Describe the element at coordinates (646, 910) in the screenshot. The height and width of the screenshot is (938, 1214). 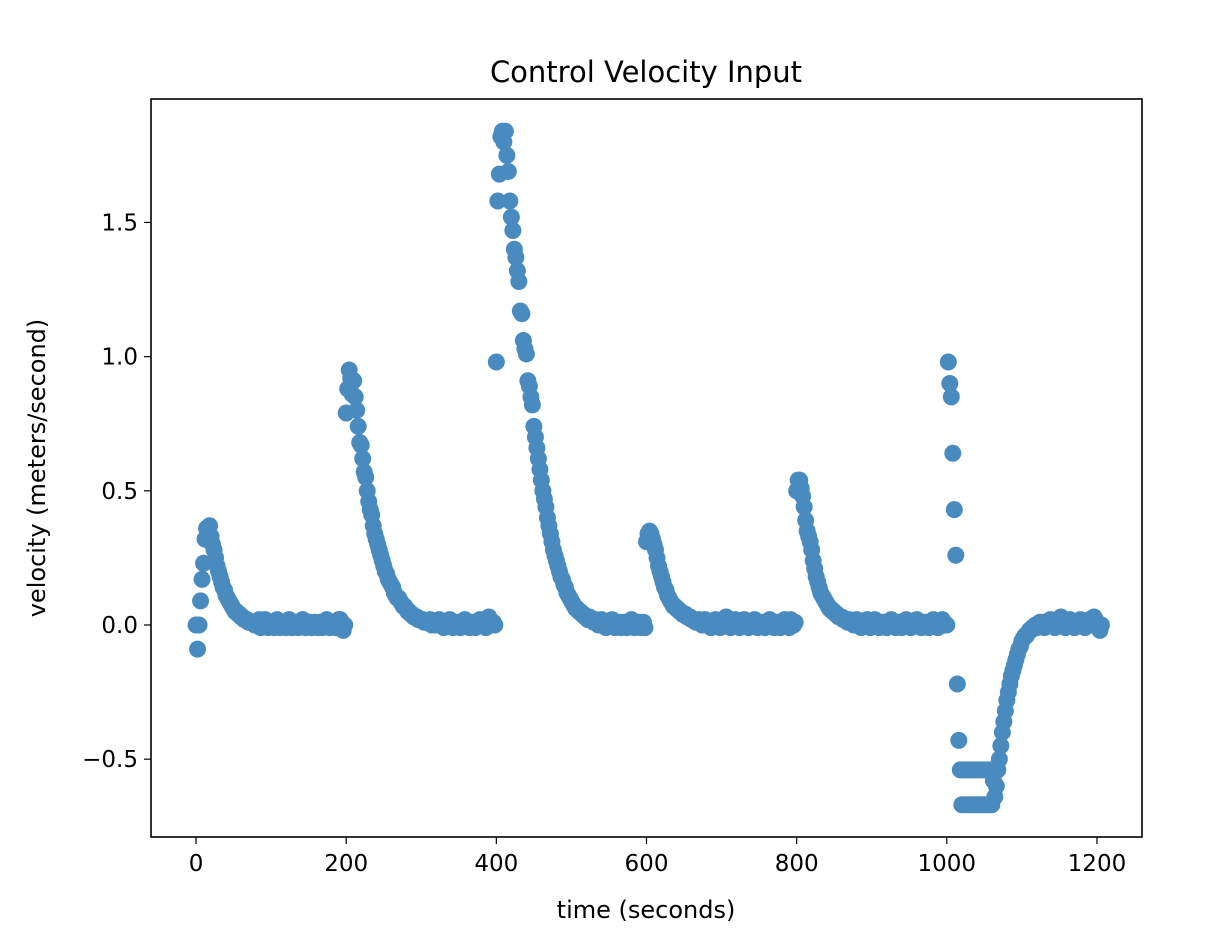
I see `x-axis-label: time (seconds)` at that location.